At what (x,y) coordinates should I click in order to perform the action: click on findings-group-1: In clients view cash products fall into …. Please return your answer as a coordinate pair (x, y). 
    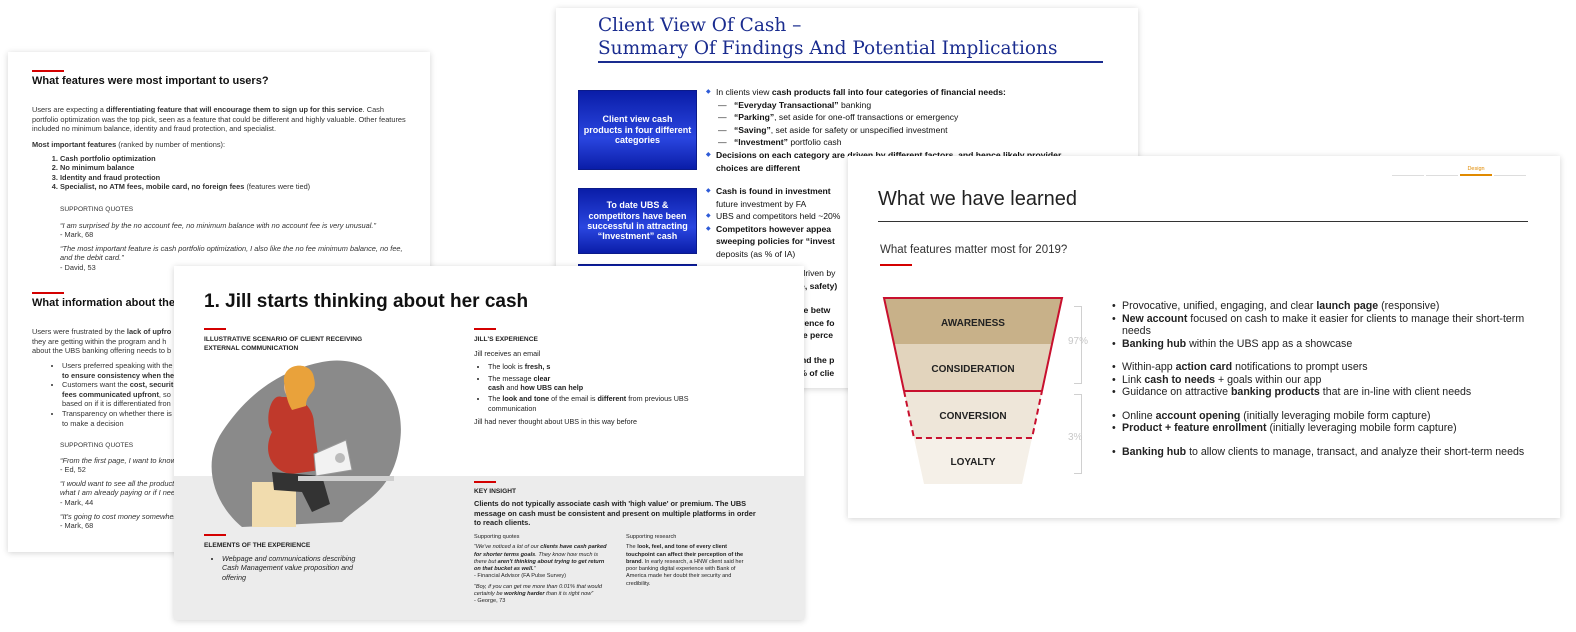
    Looking at the image, I should click on (906, 130).